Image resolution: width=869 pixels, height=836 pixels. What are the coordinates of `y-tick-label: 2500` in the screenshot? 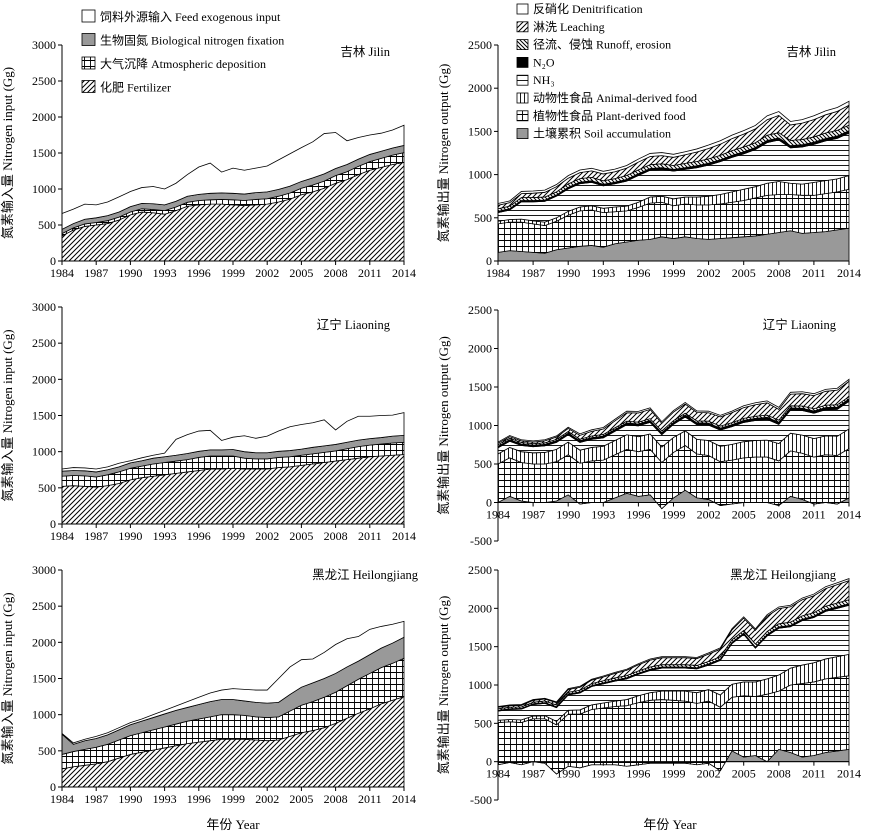 It's located at (44, 606).